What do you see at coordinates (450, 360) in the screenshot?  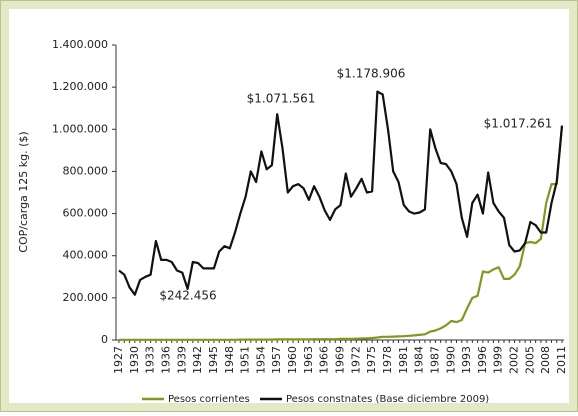 I see `x-tick-label: 1990` at bounding box center [450, 360].